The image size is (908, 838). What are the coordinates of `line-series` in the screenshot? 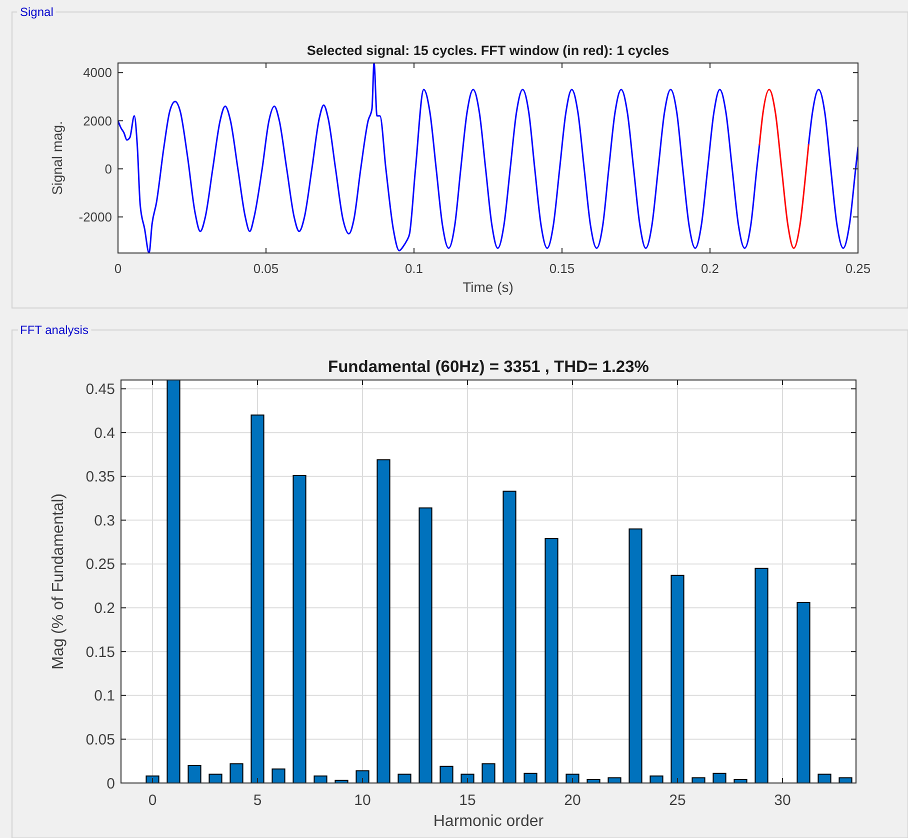 It's located at (784, 168).